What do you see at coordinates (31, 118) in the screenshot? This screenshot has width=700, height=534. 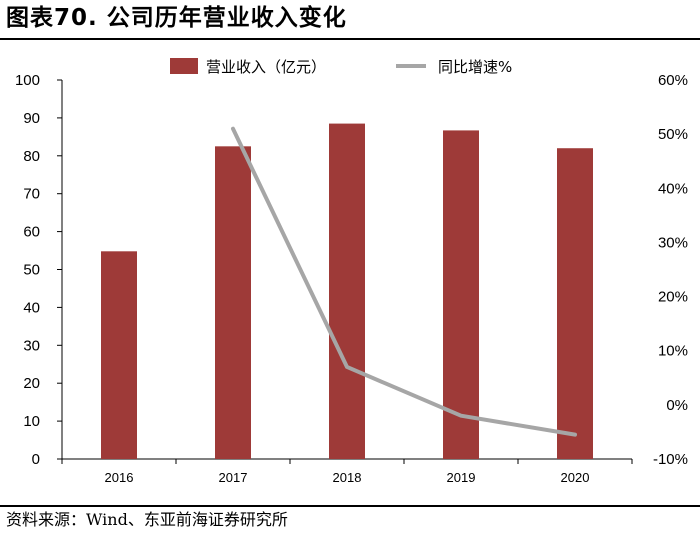 I see `y-tick-label: 90` at bounding box center [31, 118].